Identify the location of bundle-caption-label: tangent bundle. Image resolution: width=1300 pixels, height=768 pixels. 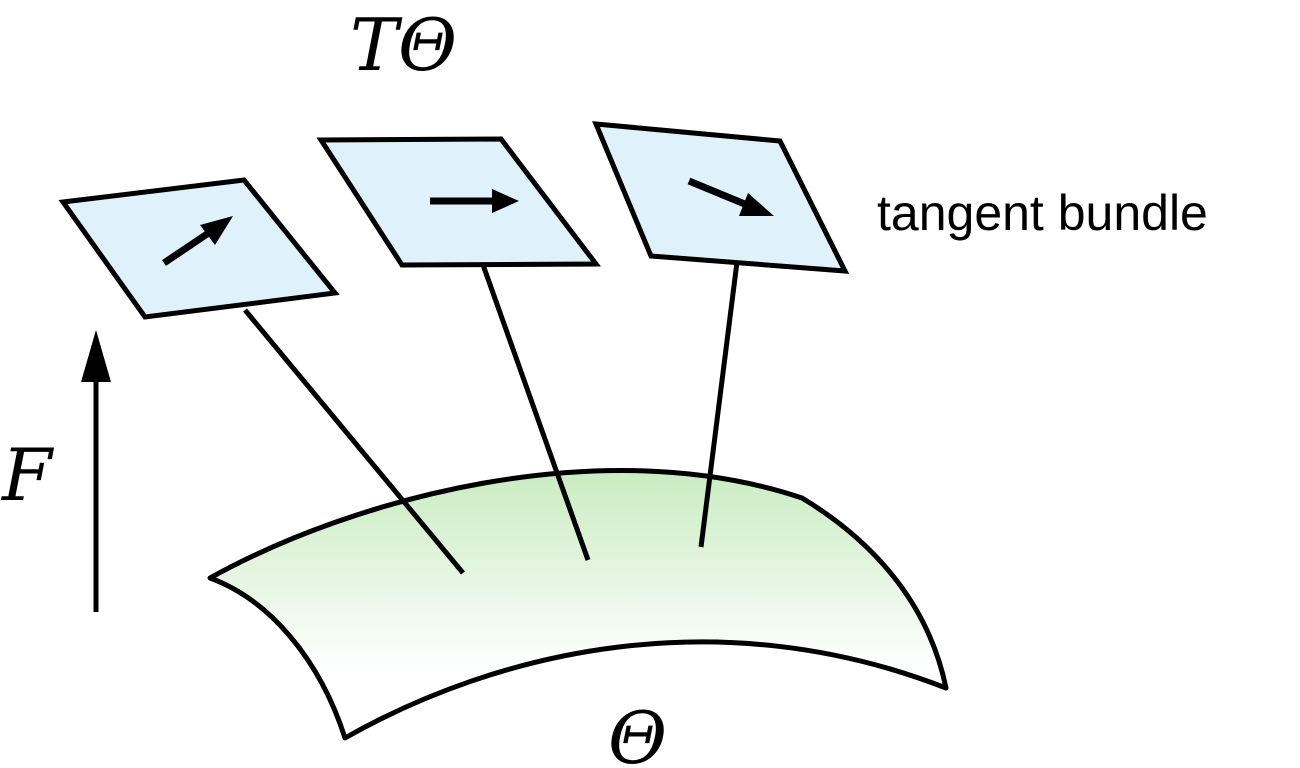
(1042, 213).